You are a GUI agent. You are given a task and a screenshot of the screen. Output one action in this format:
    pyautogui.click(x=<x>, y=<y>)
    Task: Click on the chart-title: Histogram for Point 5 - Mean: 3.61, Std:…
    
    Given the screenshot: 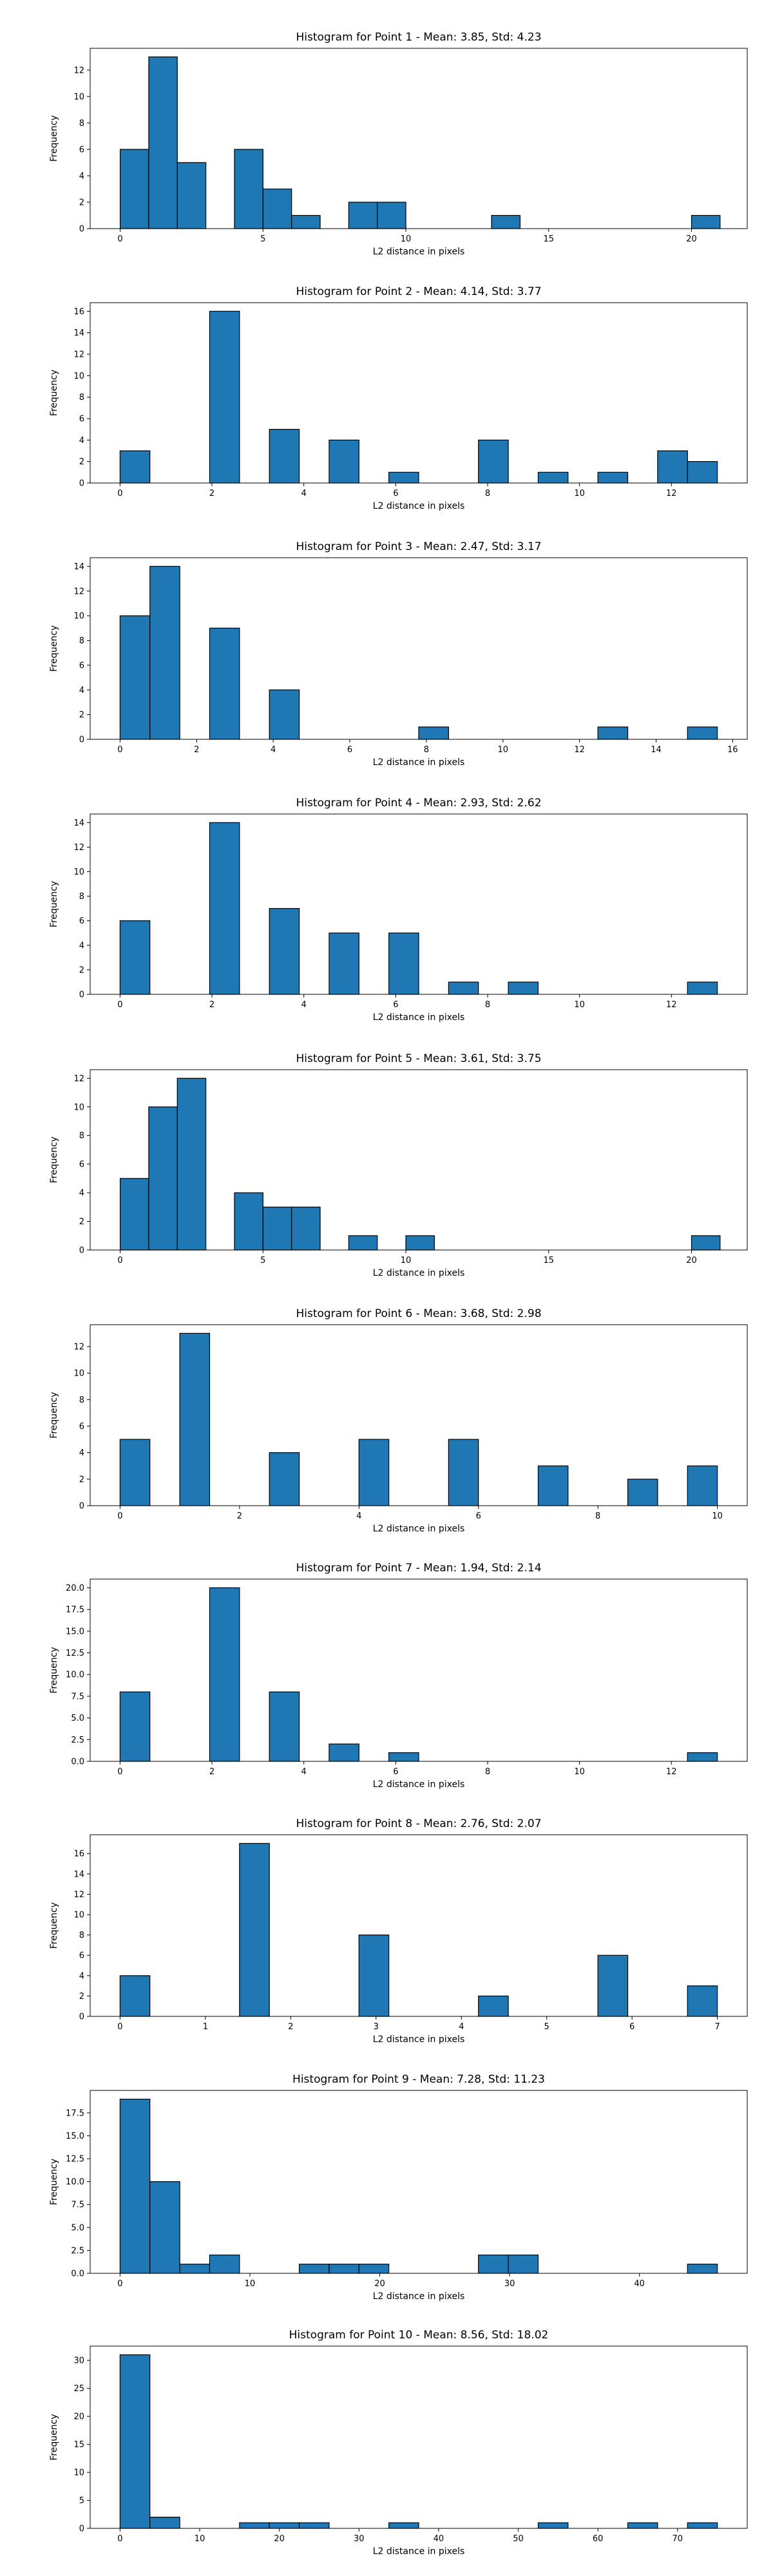 What is the action you would take?
    pyautogui.click(x=418, y=1059)
    